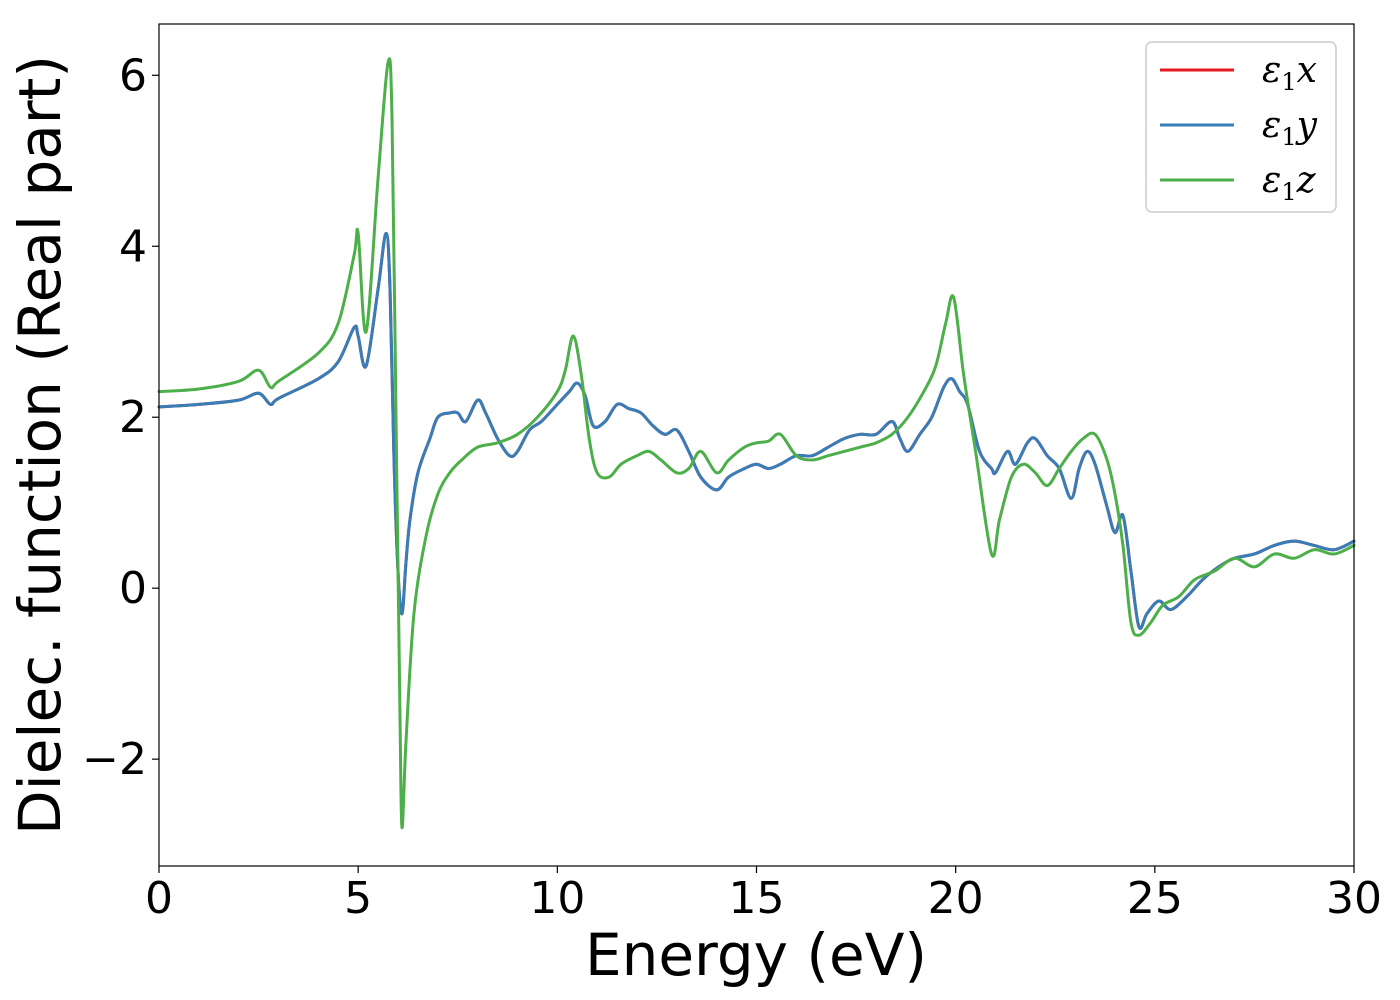  Describe the element at coordinates (133, 588) in the screenshot. I see `y-tick-label: 0` at that location.